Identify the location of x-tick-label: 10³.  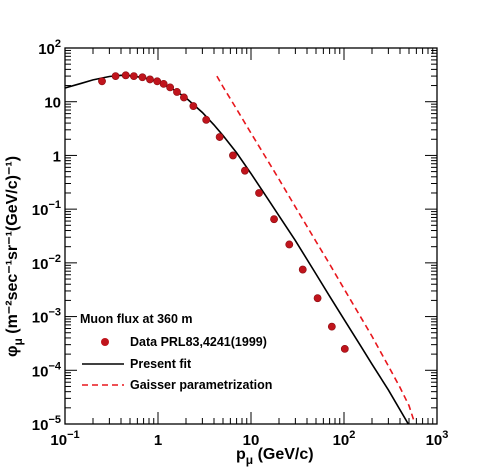
(437, 439).